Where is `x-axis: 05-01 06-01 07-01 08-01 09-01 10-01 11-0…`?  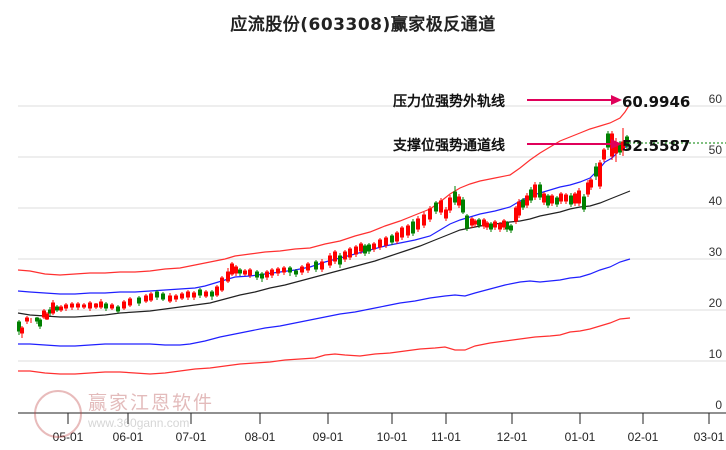 x-axis: 05-01 06-01 07-01 08-01 09-01 10-01 11-0… is located at coordinates (372, 428).